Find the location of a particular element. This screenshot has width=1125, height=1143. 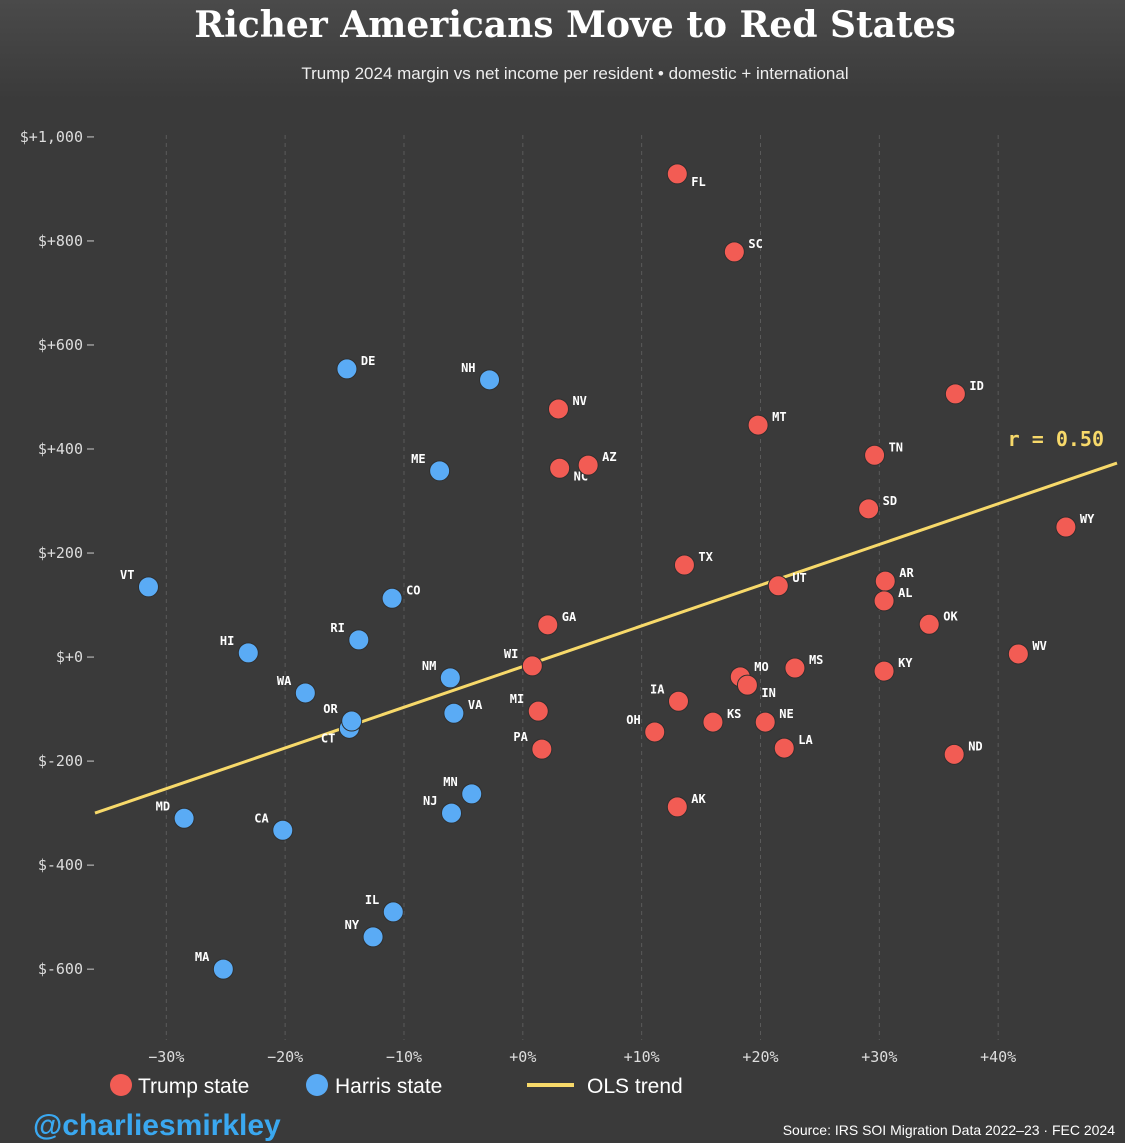

legend-harris-marker is located at coordinates (317, 1085).